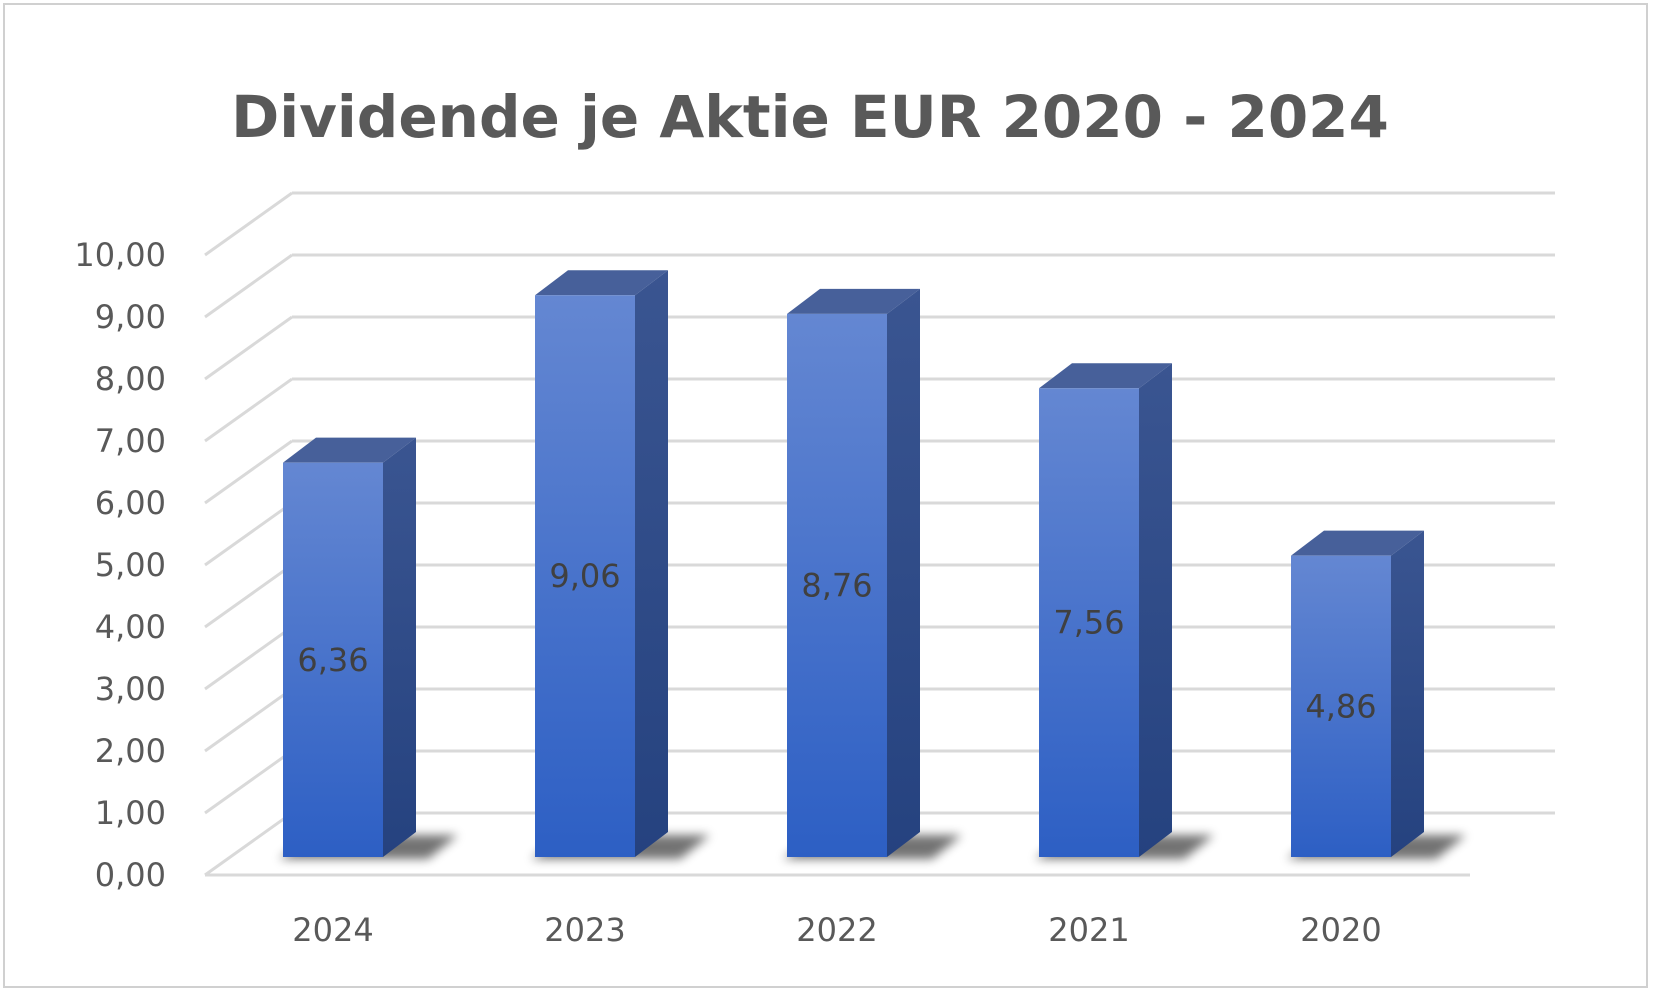 This screenshot has height=993, width=1653. I want to click on data-label: 4,86, so click(1340, 706).